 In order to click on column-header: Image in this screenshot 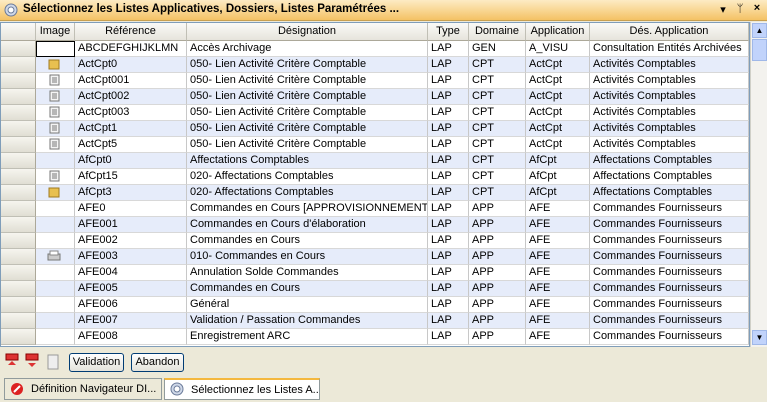, I will do `click(55, 32)`.